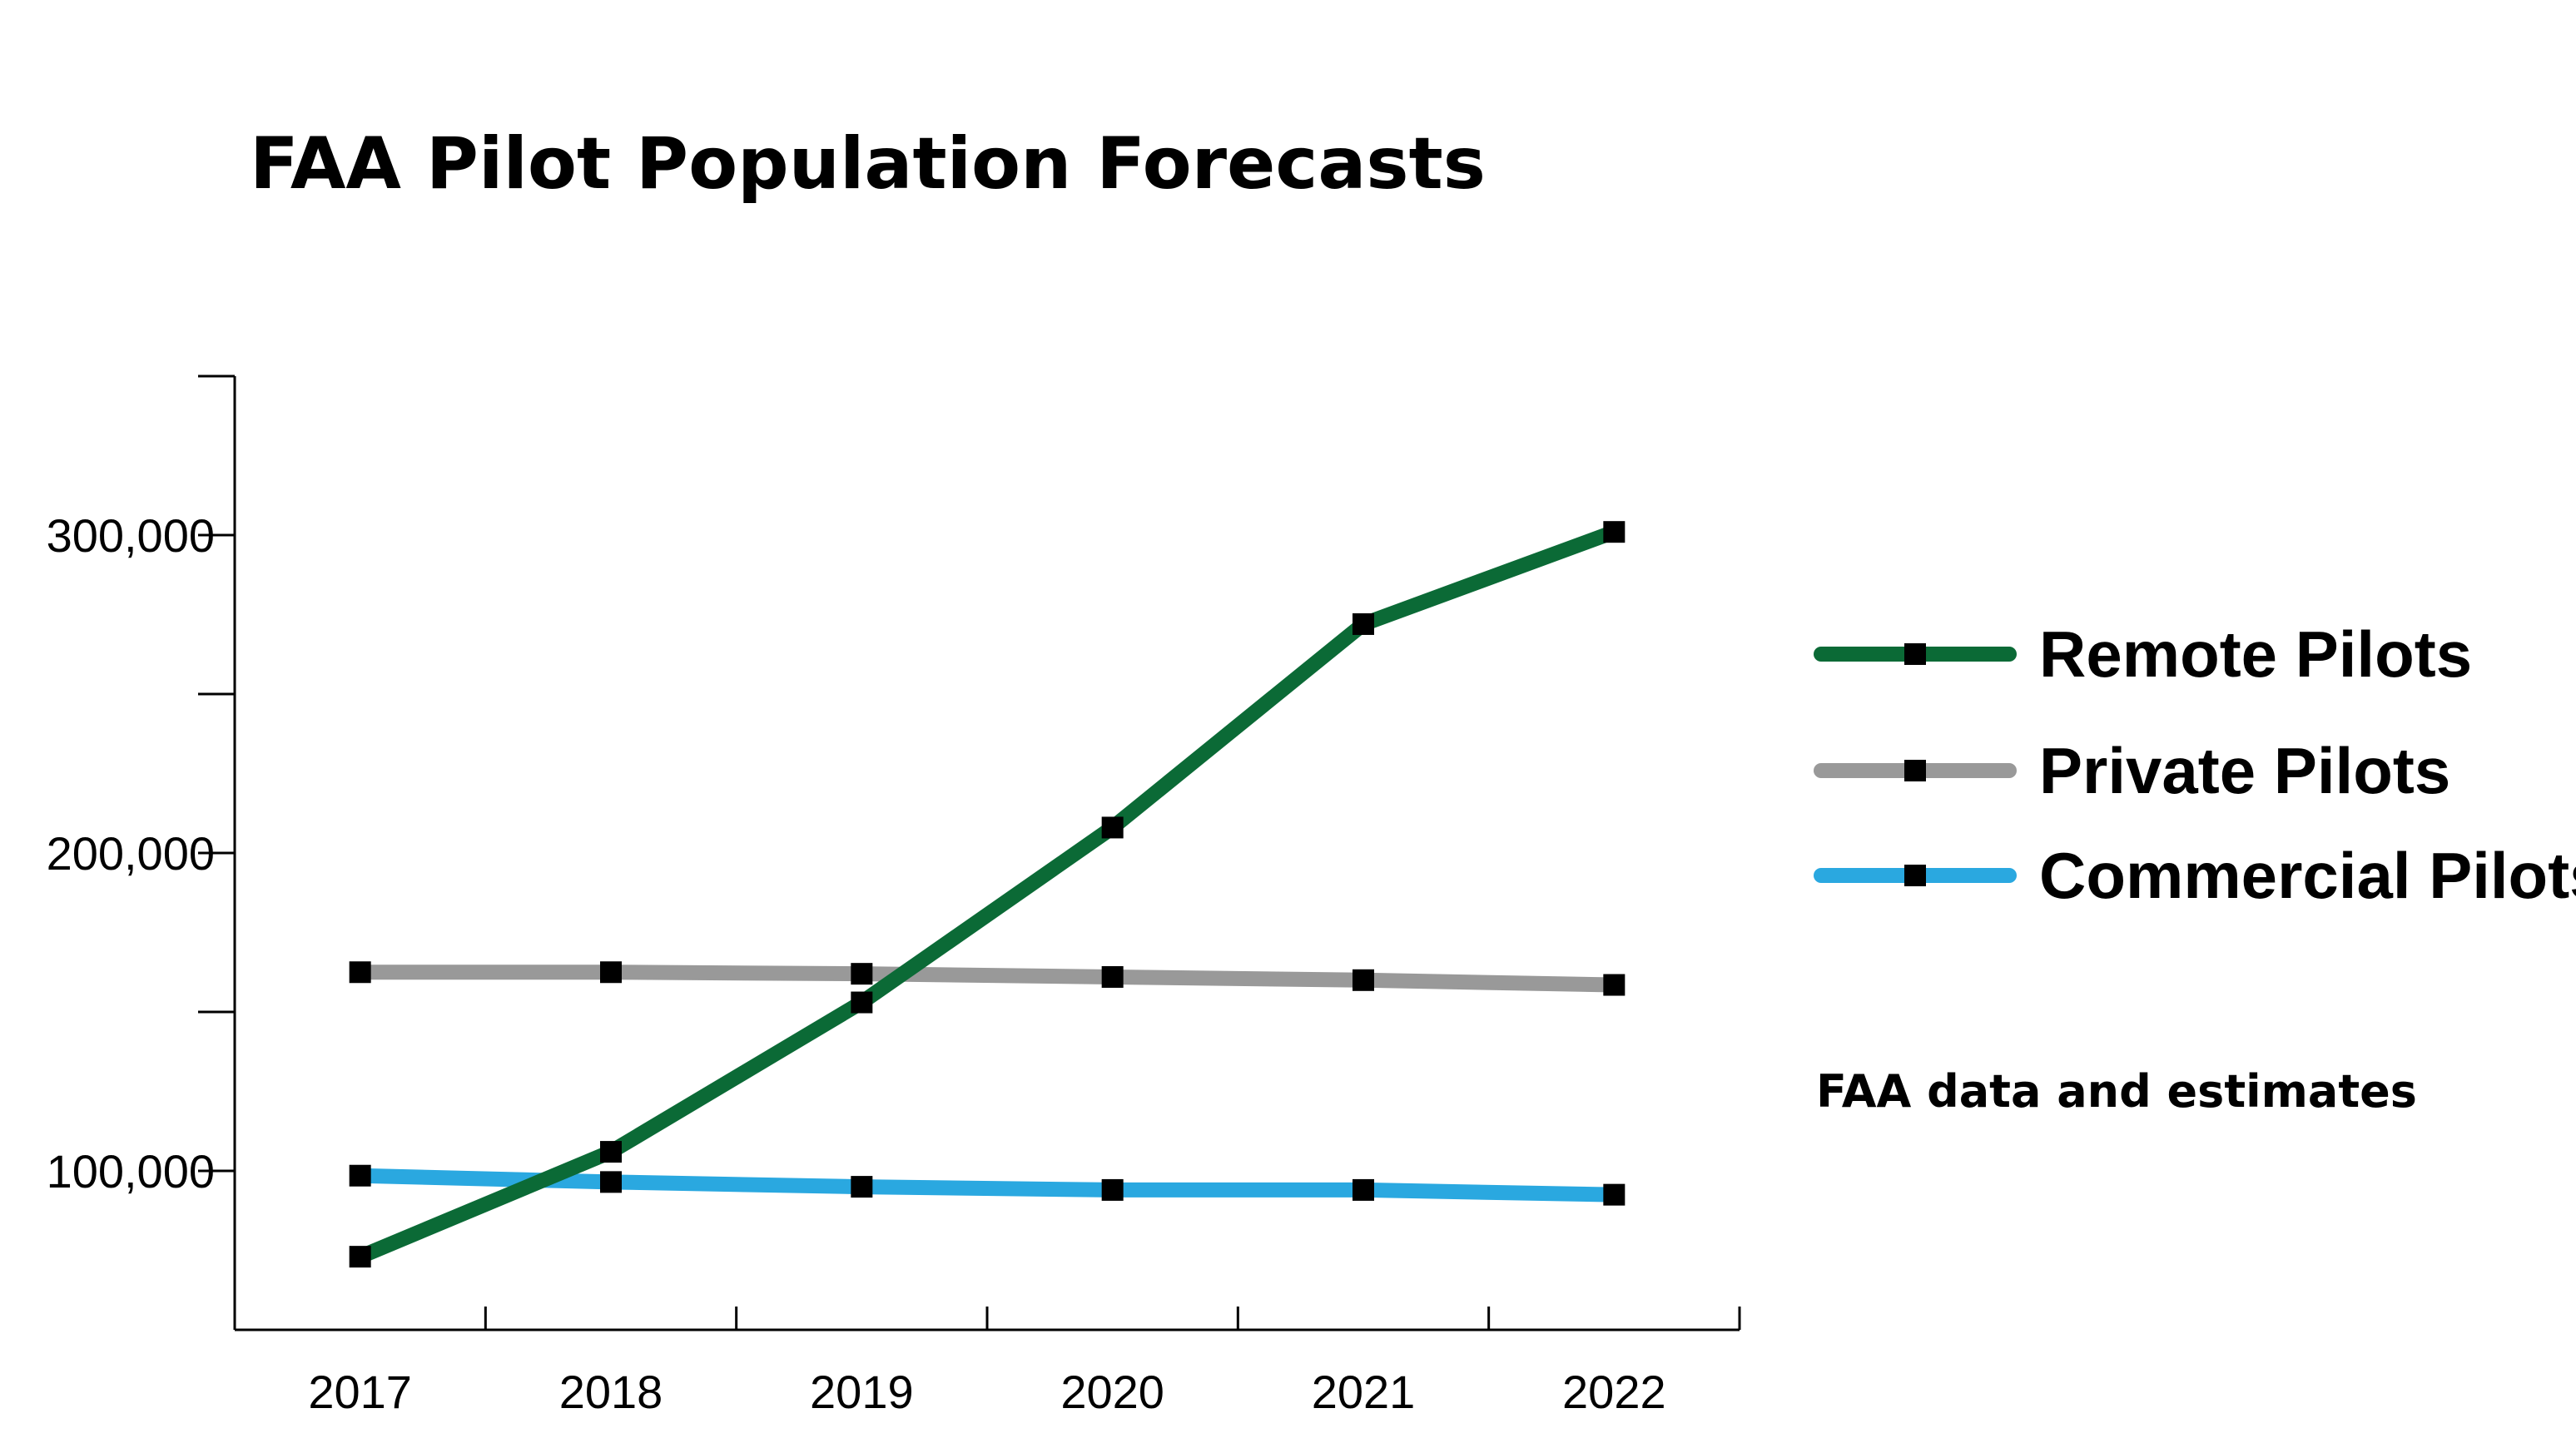 The height and width of the screenshot is (1448, 2576). Describe the element at coordinates (1112, 1392) in the screenshot. I see `x-tick-label: 2020` at that location.